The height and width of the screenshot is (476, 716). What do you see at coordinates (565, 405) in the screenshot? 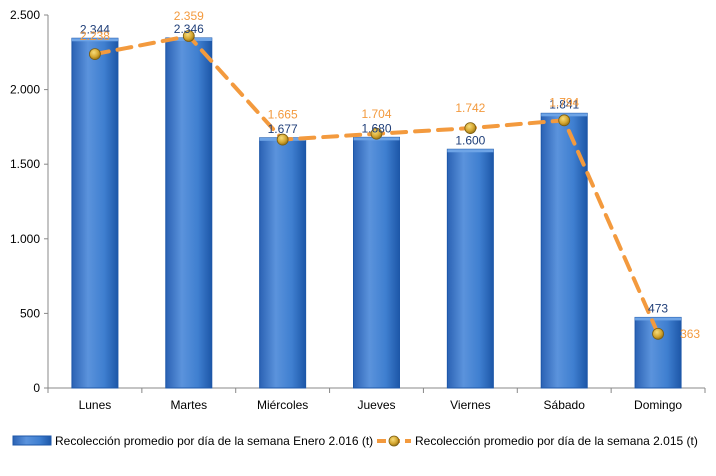
I see `x-tick-label: Sábado` at bounding box center [565, 405].